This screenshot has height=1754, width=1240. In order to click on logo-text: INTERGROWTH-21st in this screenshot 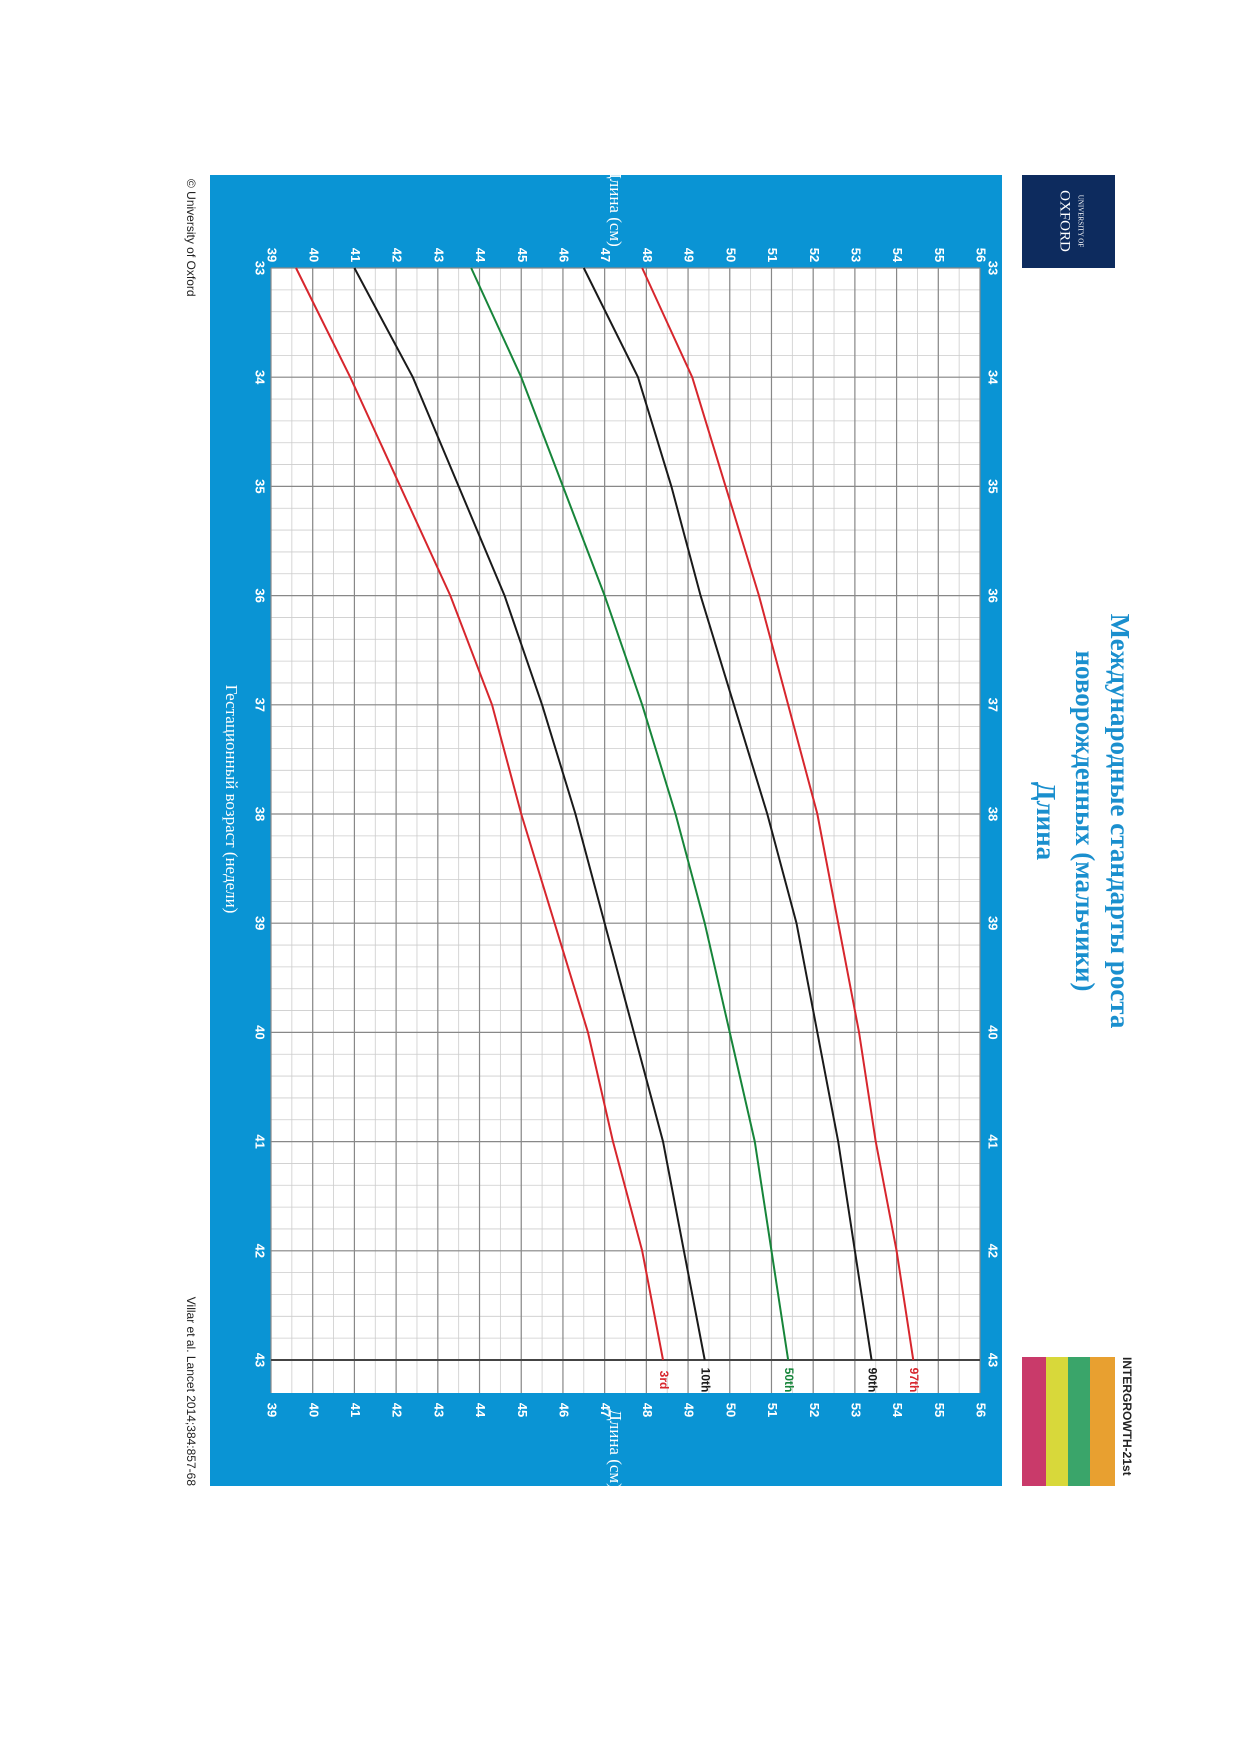, I will do `click(1127, 1416)`.